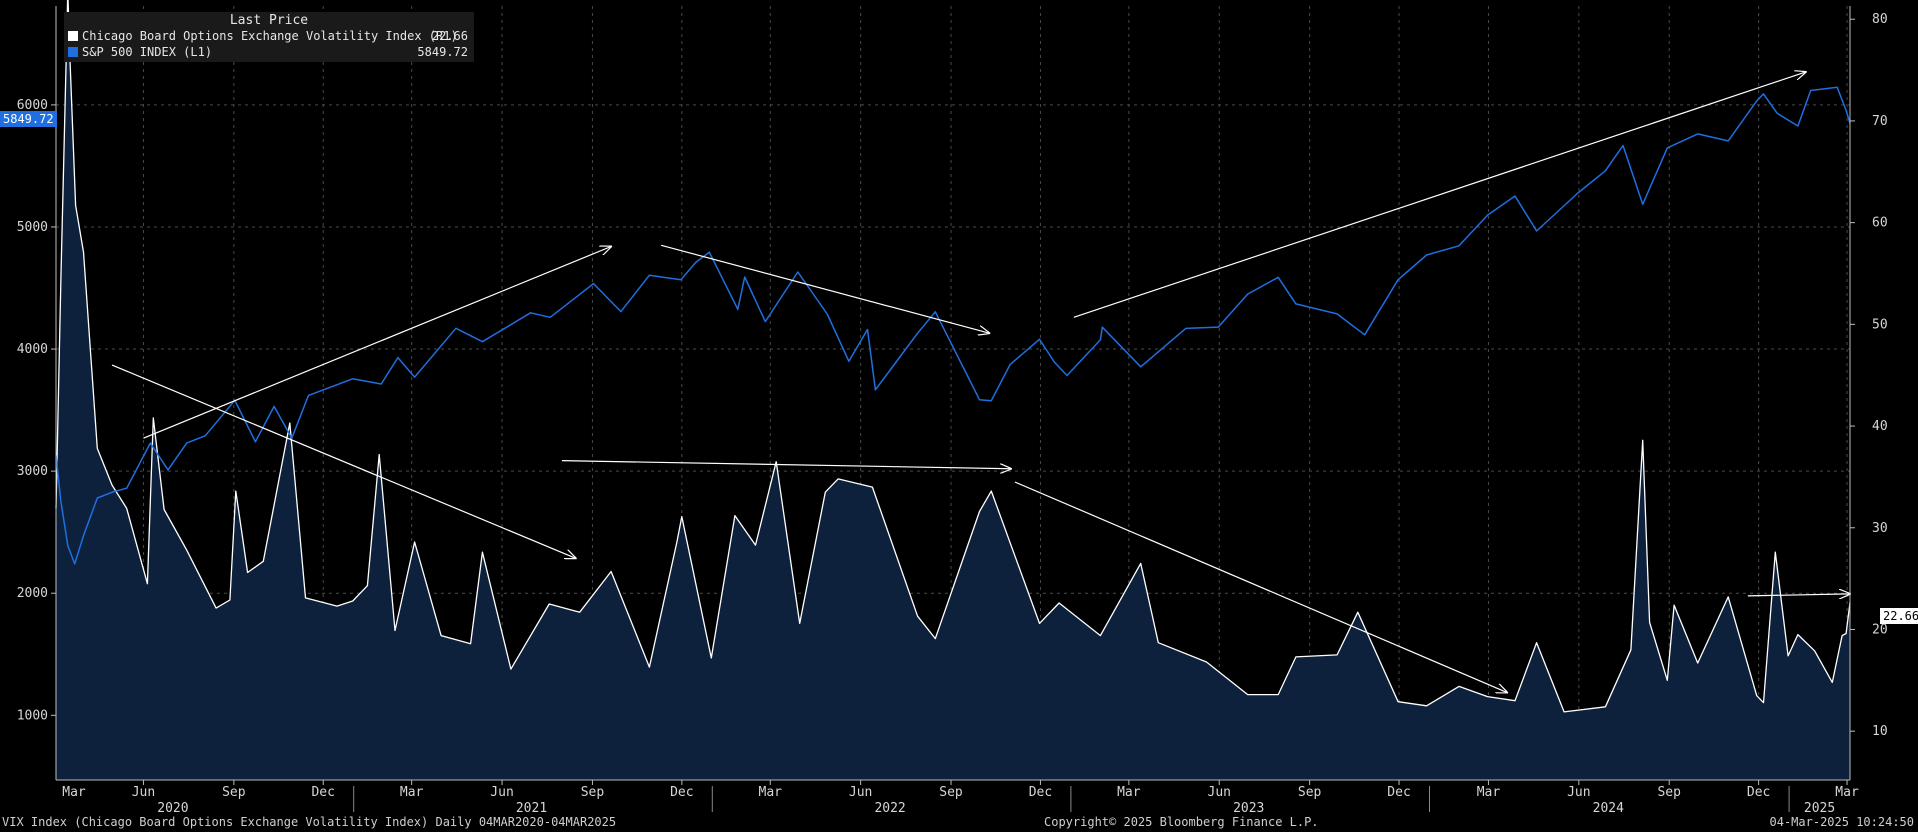  Describe the element at coordinates (269, 20) in the screenshot. I see `legend-header: Last Price` at that location.